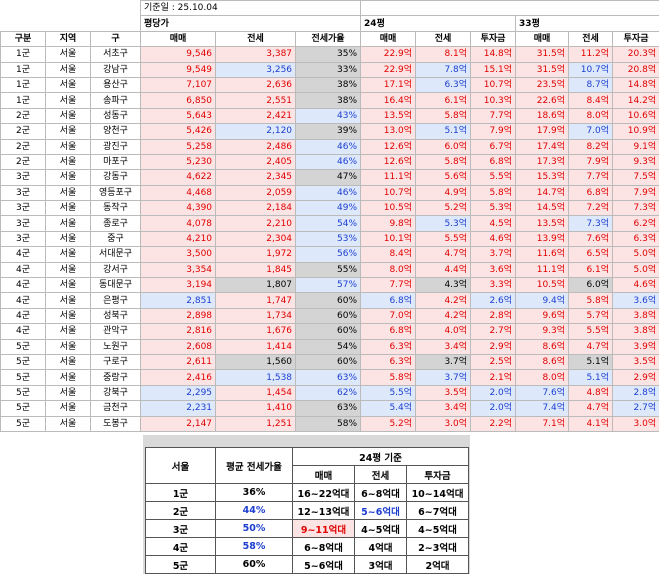 This screenshot has height=574, width=659. What do you see at coordinates (437, 546) in the screenshot?
I see `summary-cell: 2~3억대` at bounding box center [437, 546].